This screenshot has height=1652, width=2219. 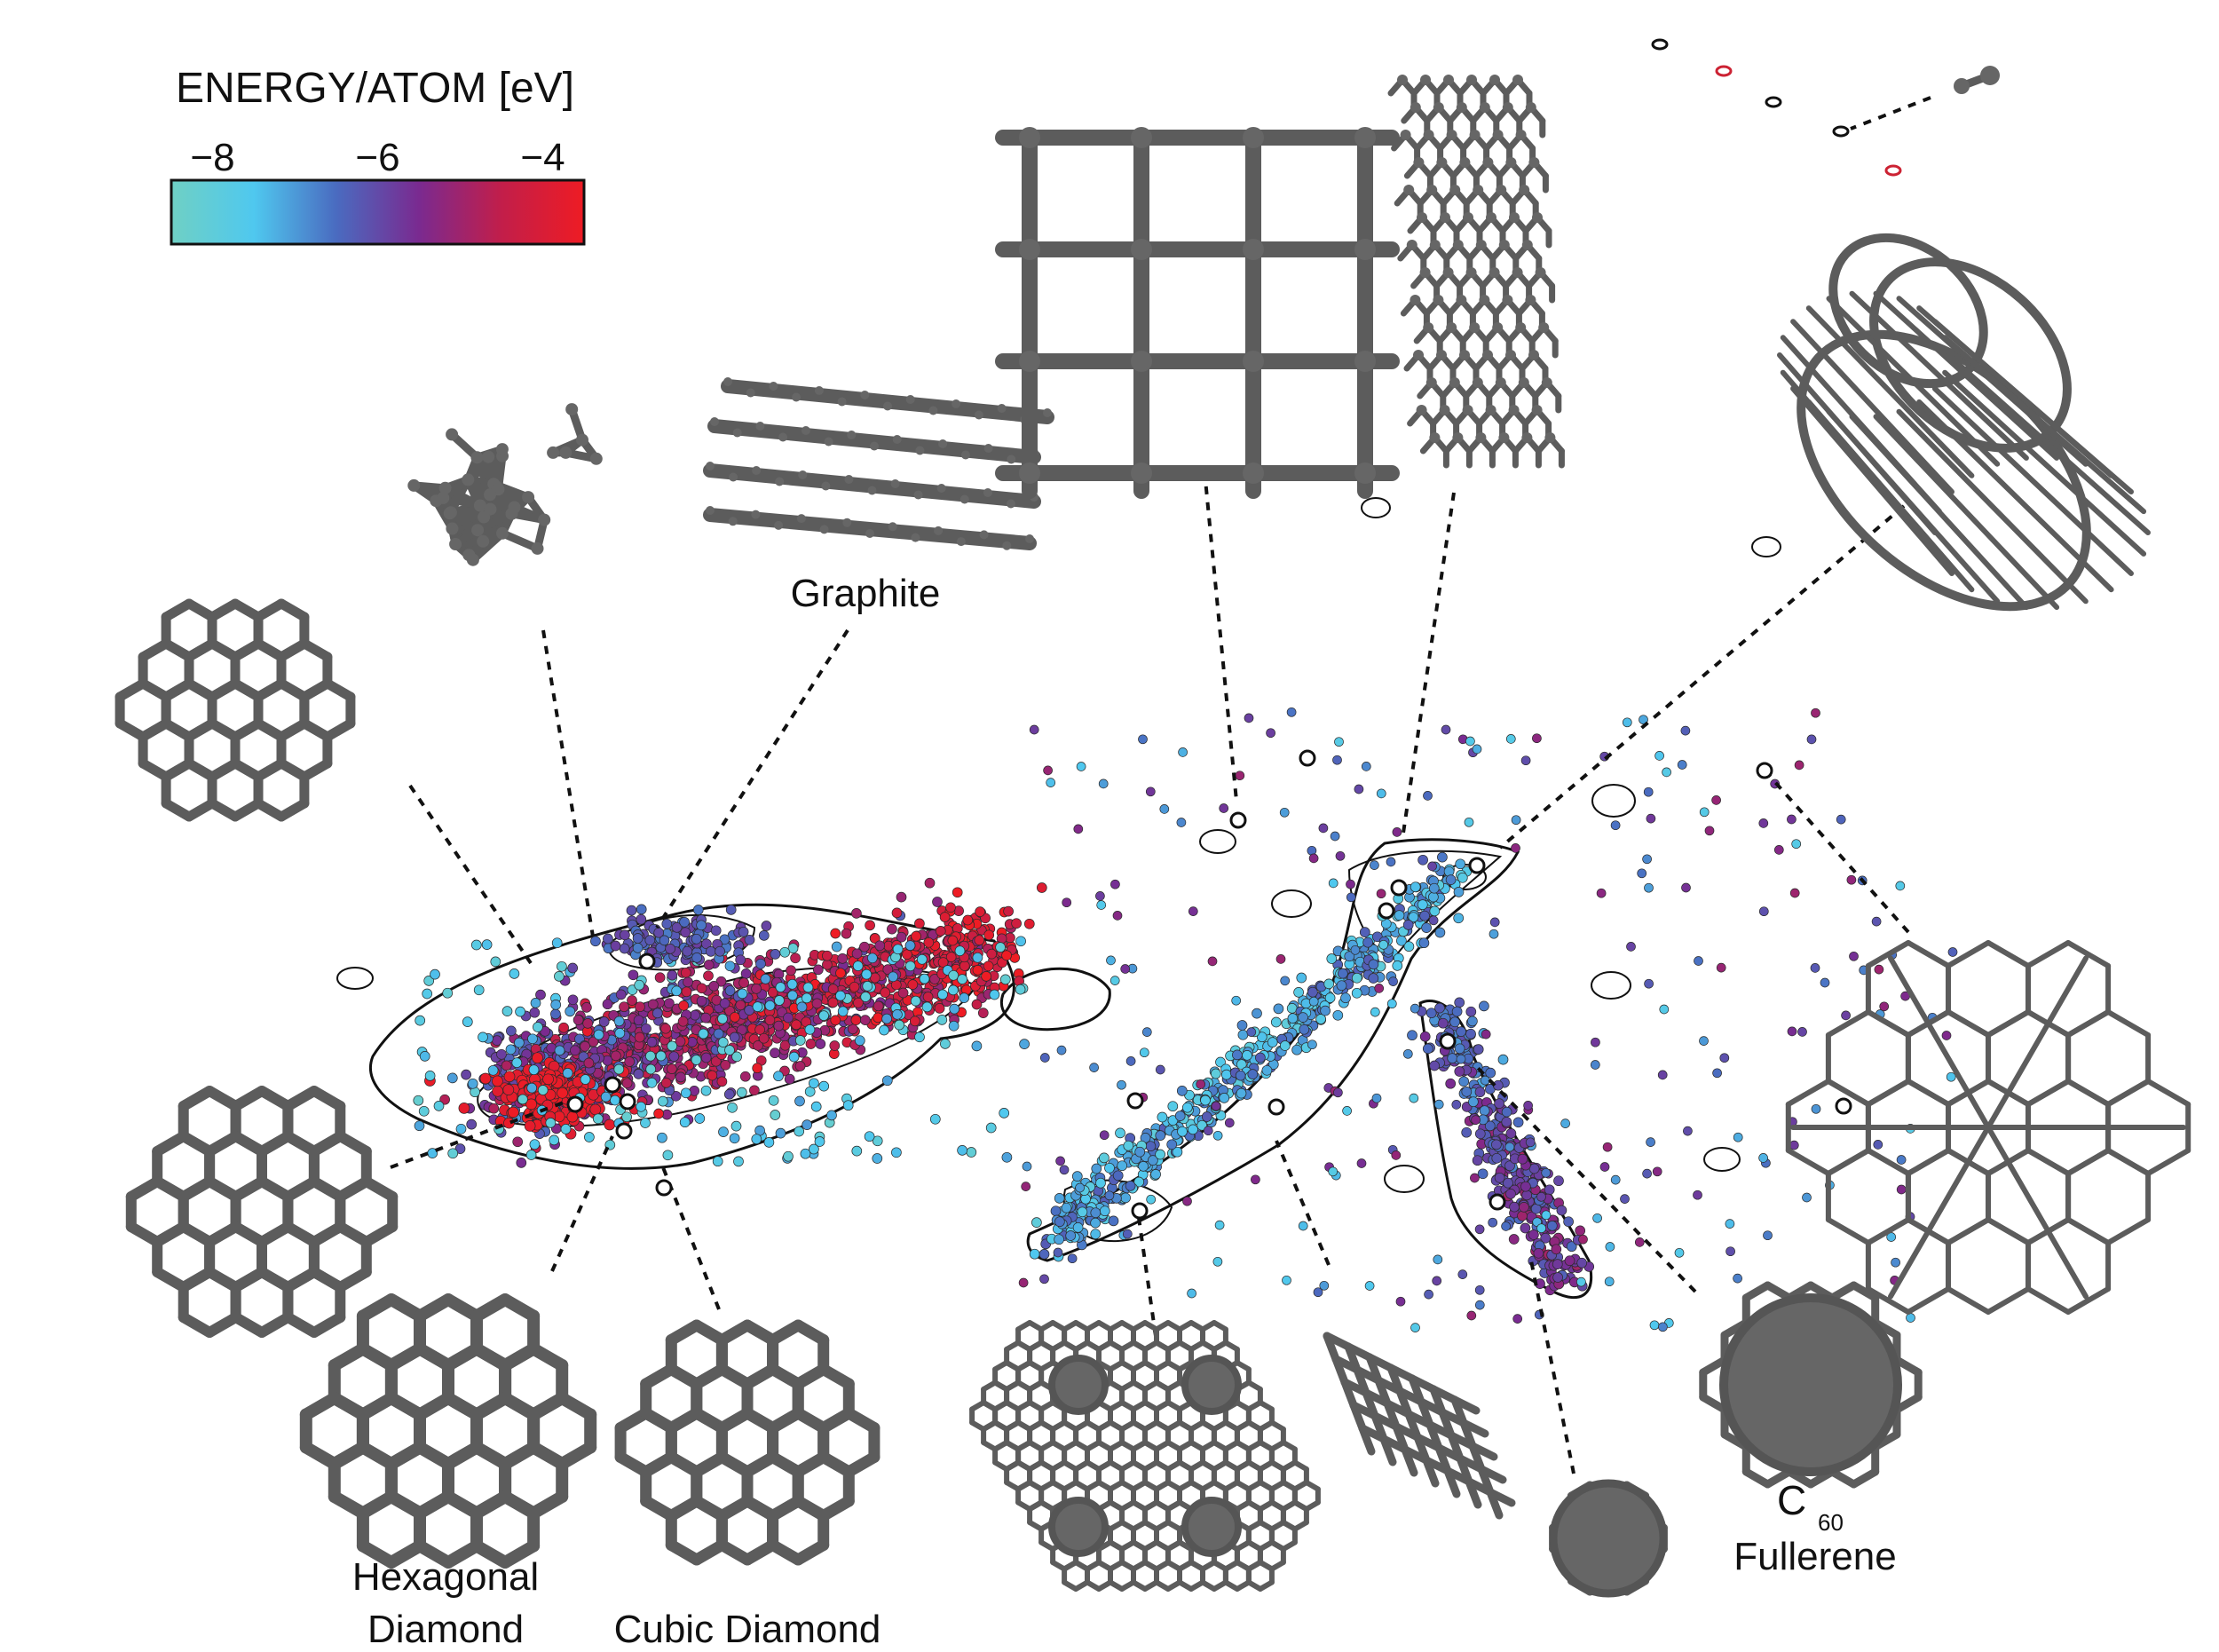 What do you see at coordinates (355, 978) in the screenshot?
I see `contour-left-islet` at bounding box center [355, 978].